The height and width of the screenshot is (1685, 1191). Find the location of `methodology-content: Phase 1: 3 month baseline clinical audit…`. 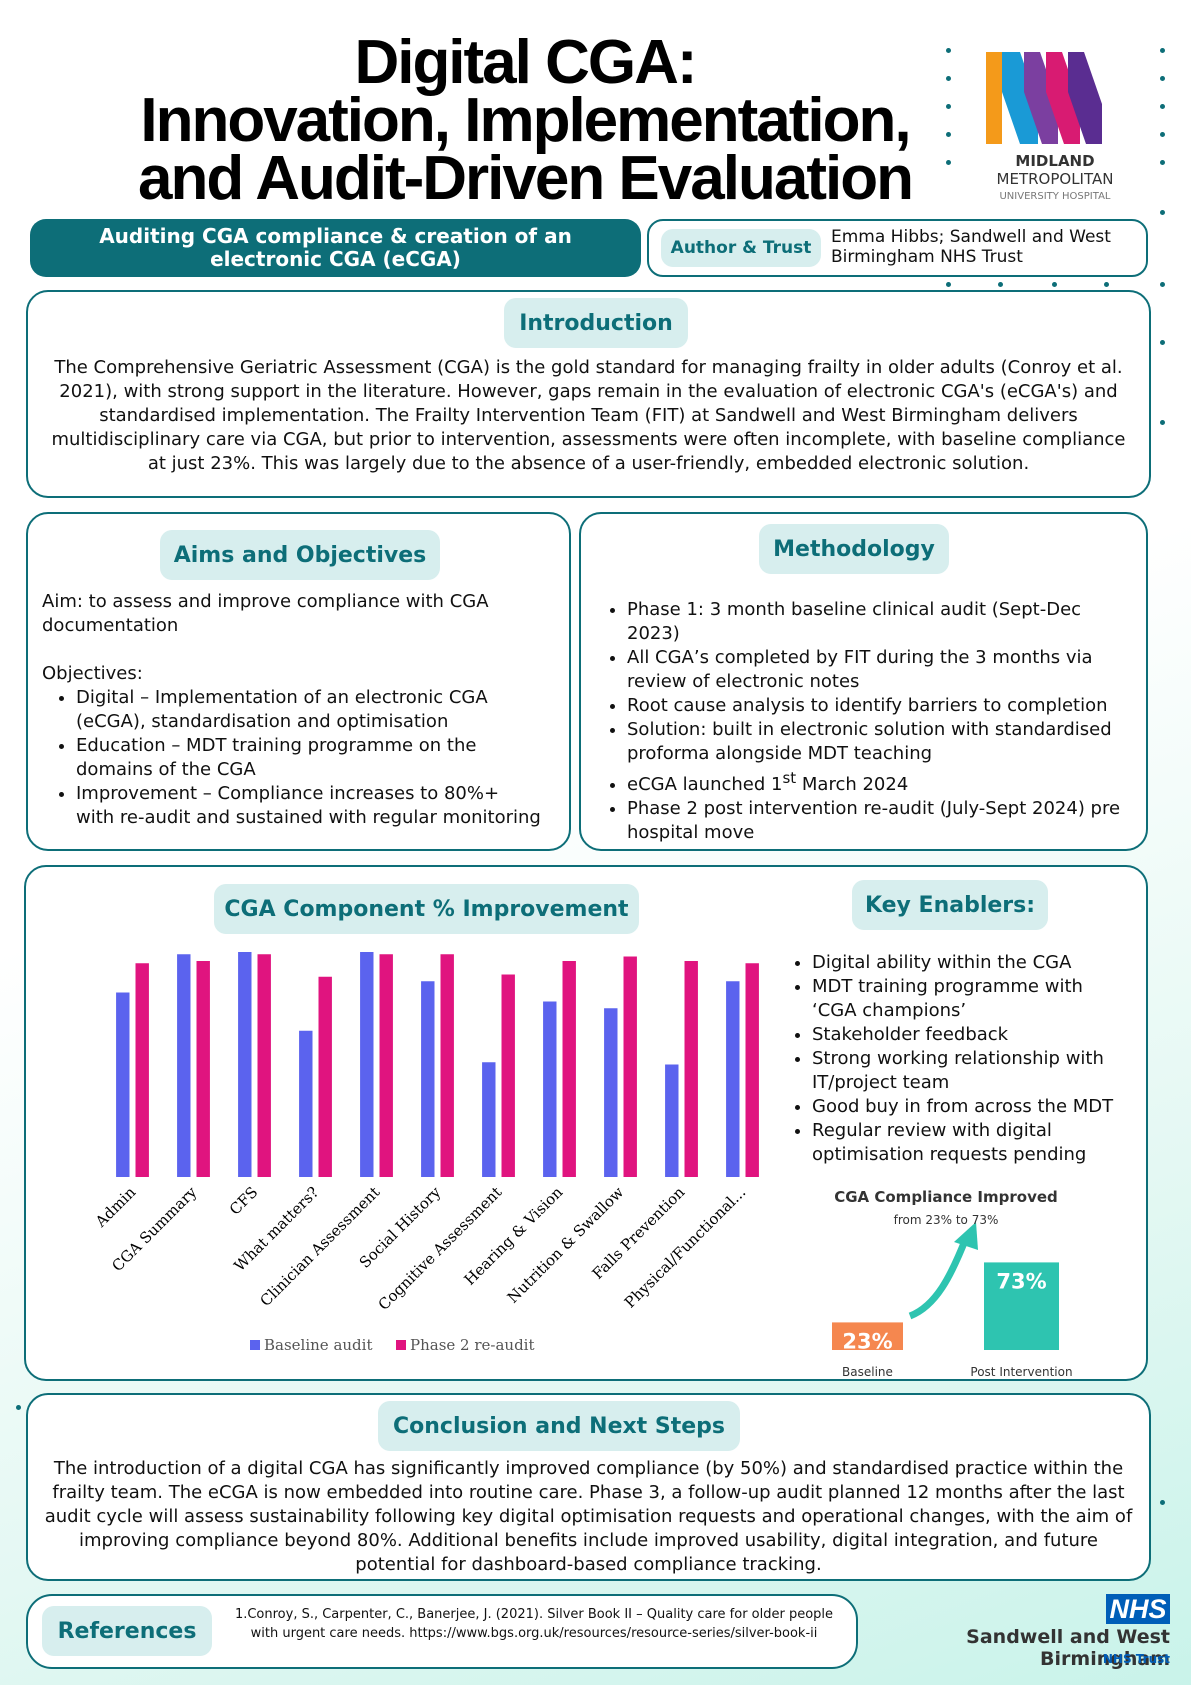

methodology-content: Phase 1: 3 month baseline clinical audit… is located at coordinates (863, 721).